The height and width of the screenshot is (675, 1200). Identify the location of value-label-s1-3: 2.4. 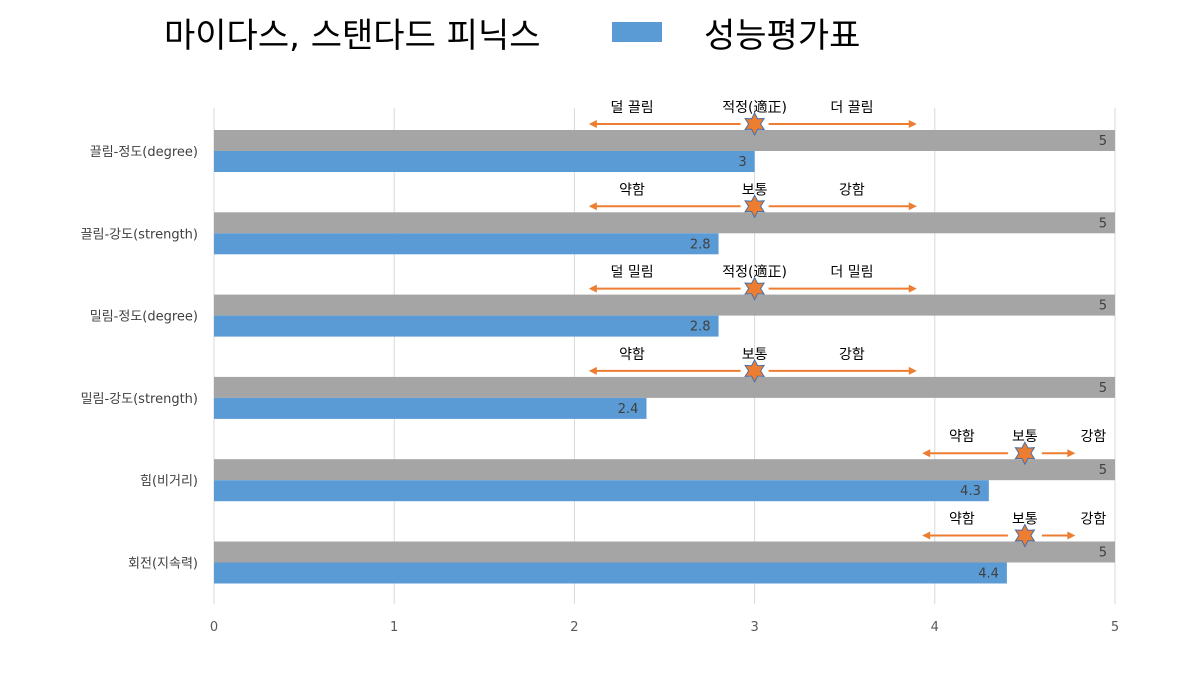
(628, 409).